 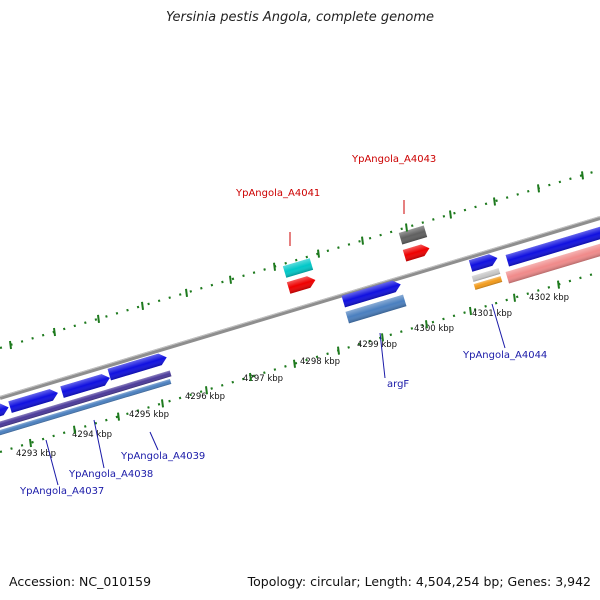 What do you see at coordinates (488, 283) in the screenshot?
I see `gene-bar-orange` at bounding box center [488, 283].